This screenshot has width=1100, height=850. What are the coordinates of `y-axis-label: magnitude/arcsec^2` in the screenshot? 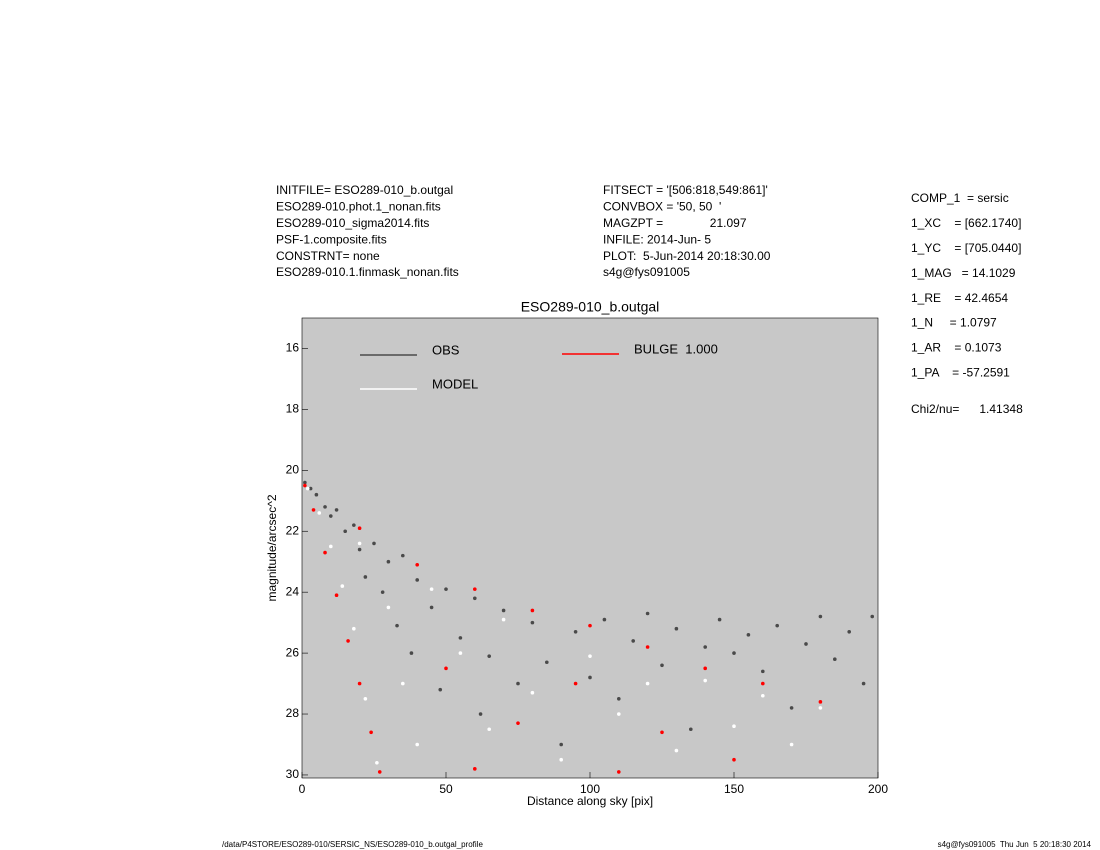 It's located at (272, 547).